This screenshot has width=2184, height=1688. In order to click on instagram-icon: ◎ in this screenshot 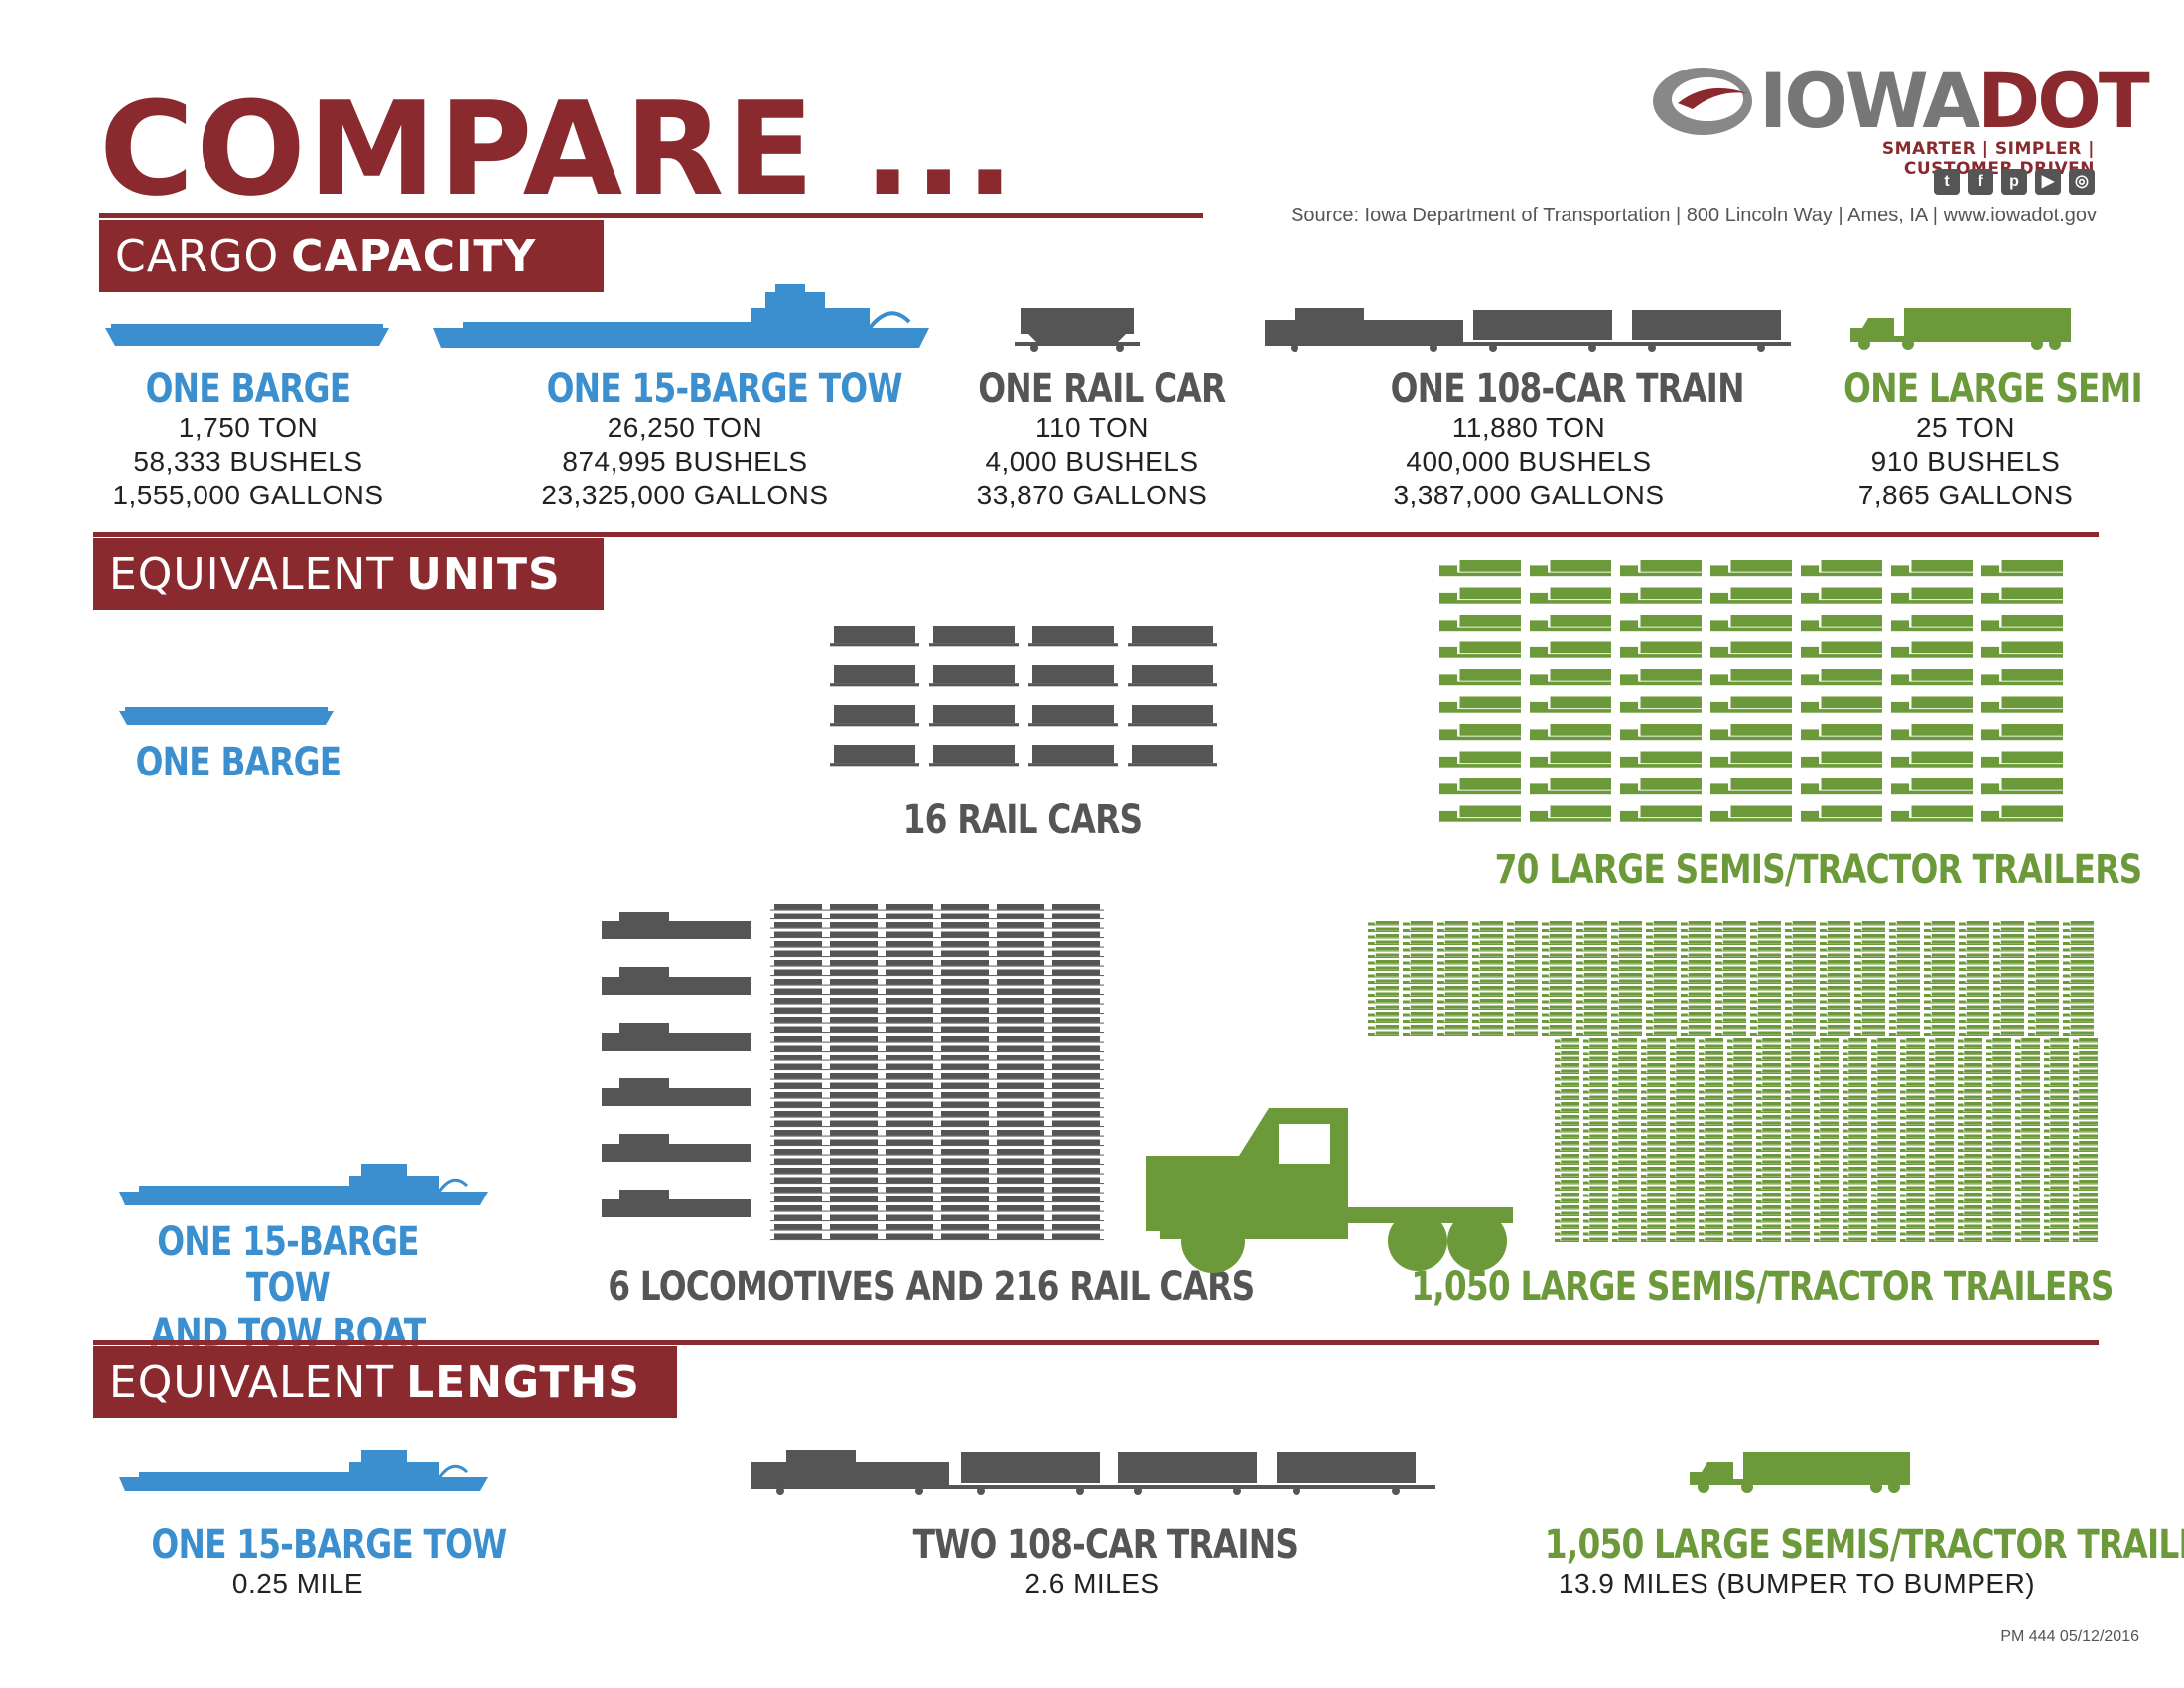, I will do `click(2082, 182)`.